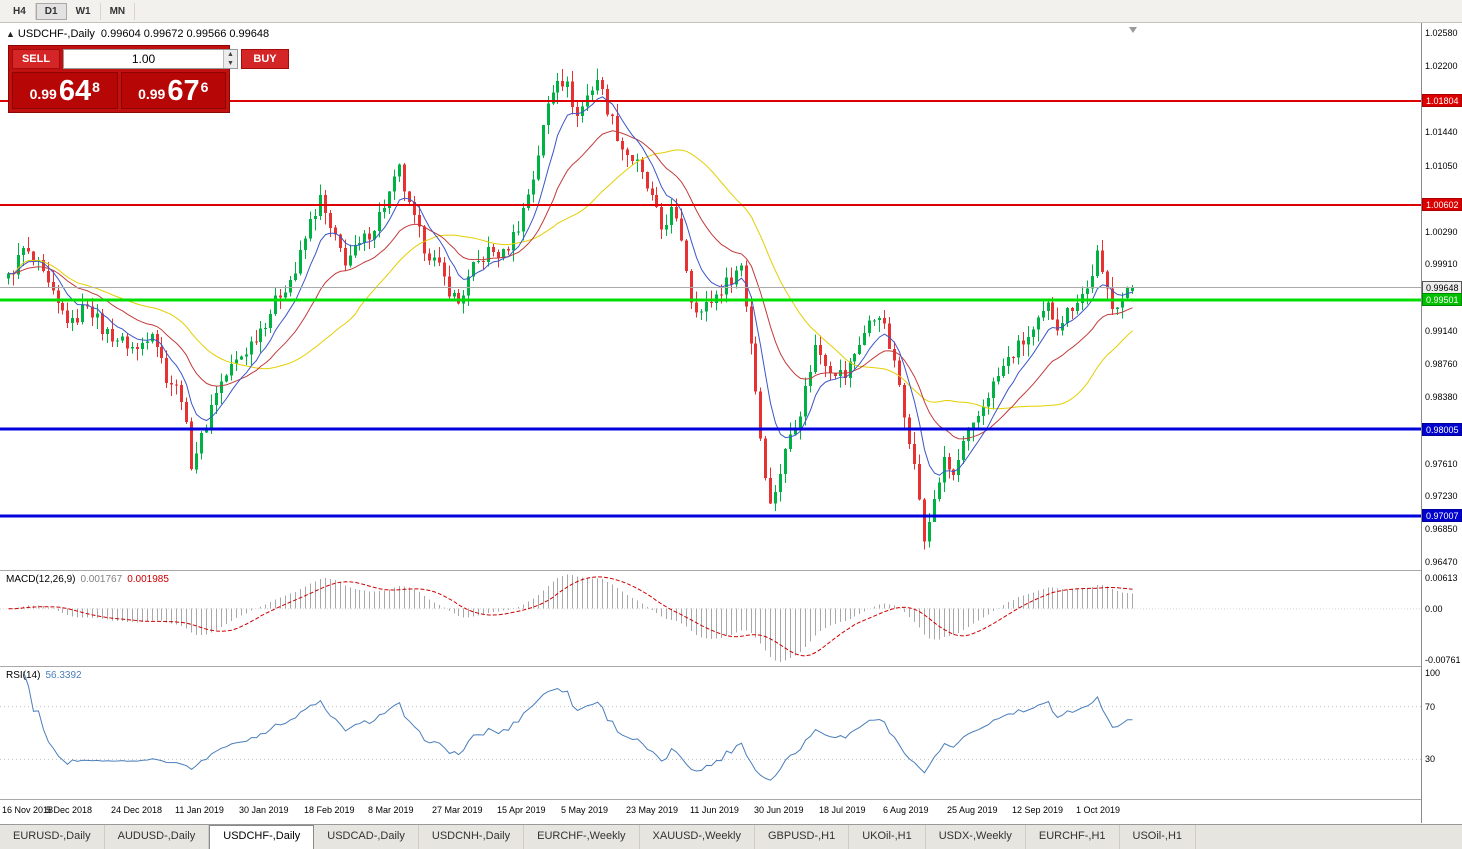 The image size is (1462, 849). What do you see at coordinates (585, 810) in the screenshot?
I see `time-axis-label: 5 May 2019` at bounding box center [585, 810].